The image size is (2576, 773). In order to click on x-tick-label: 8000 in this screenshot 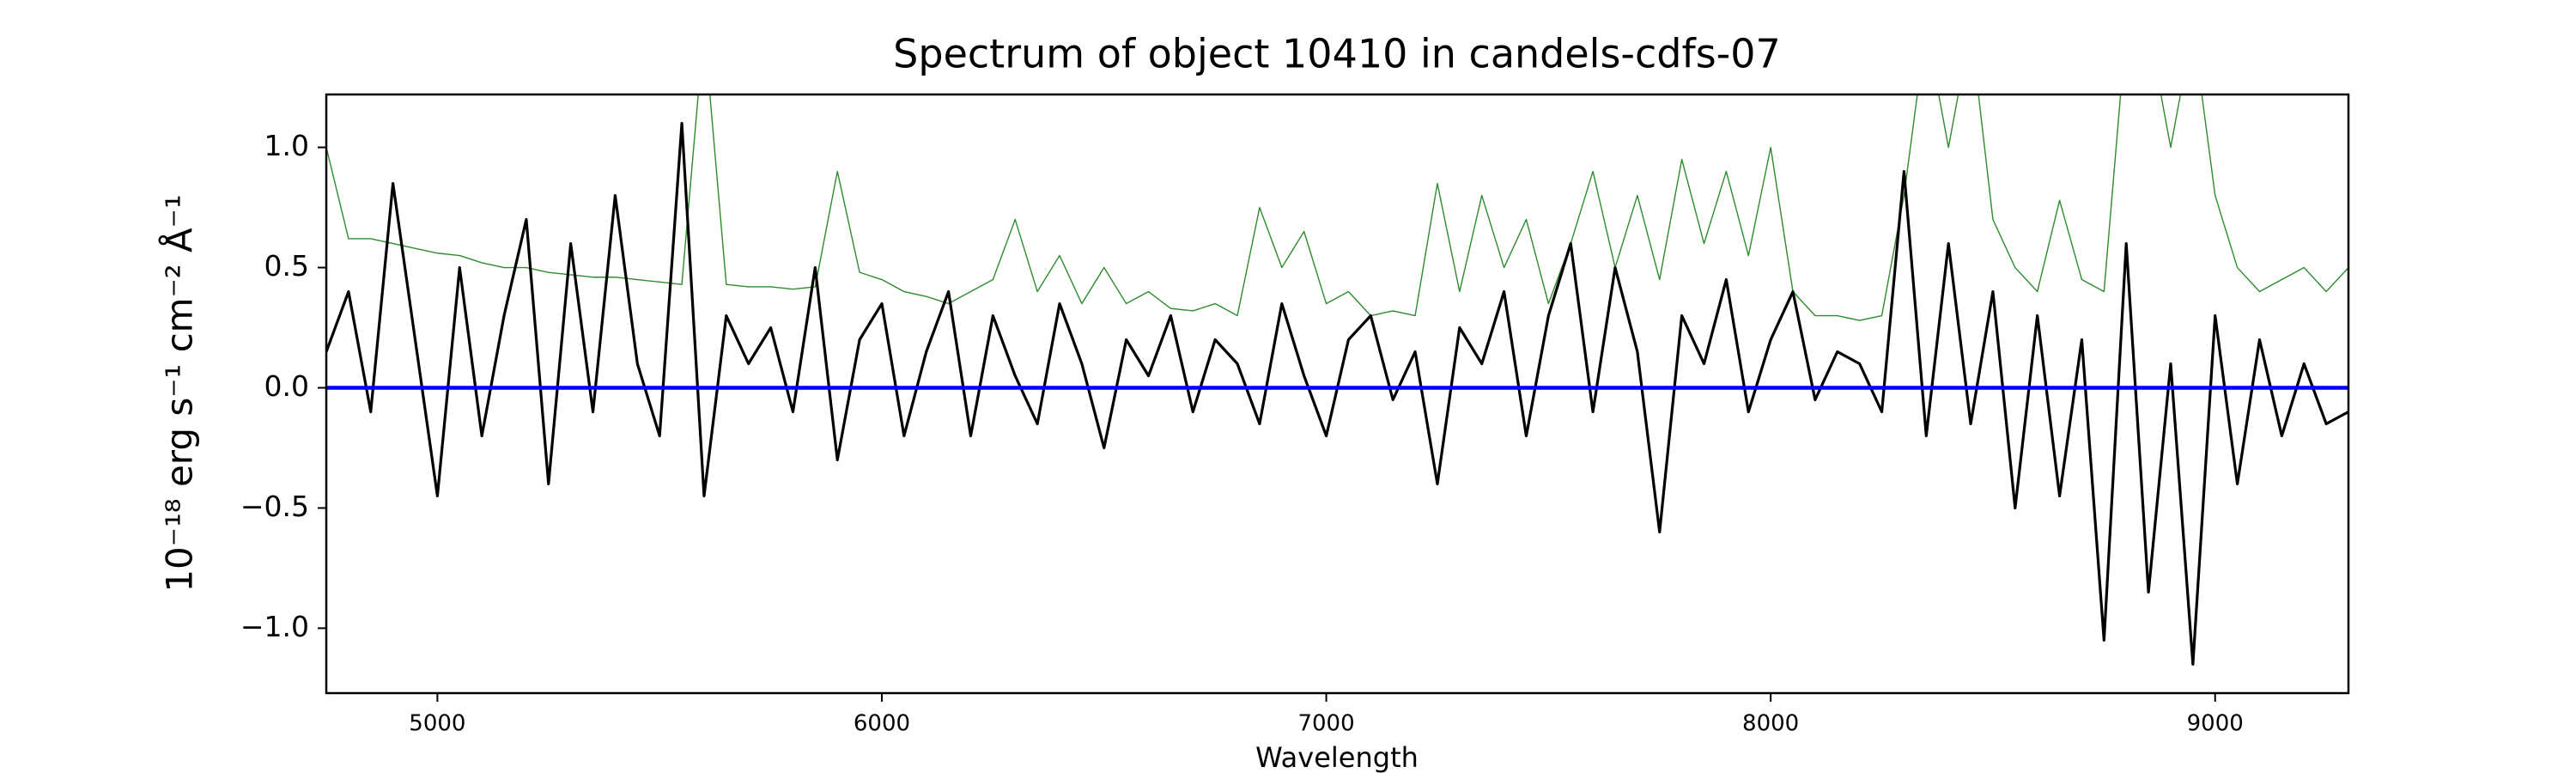, I will do `click(1770, 724)`.